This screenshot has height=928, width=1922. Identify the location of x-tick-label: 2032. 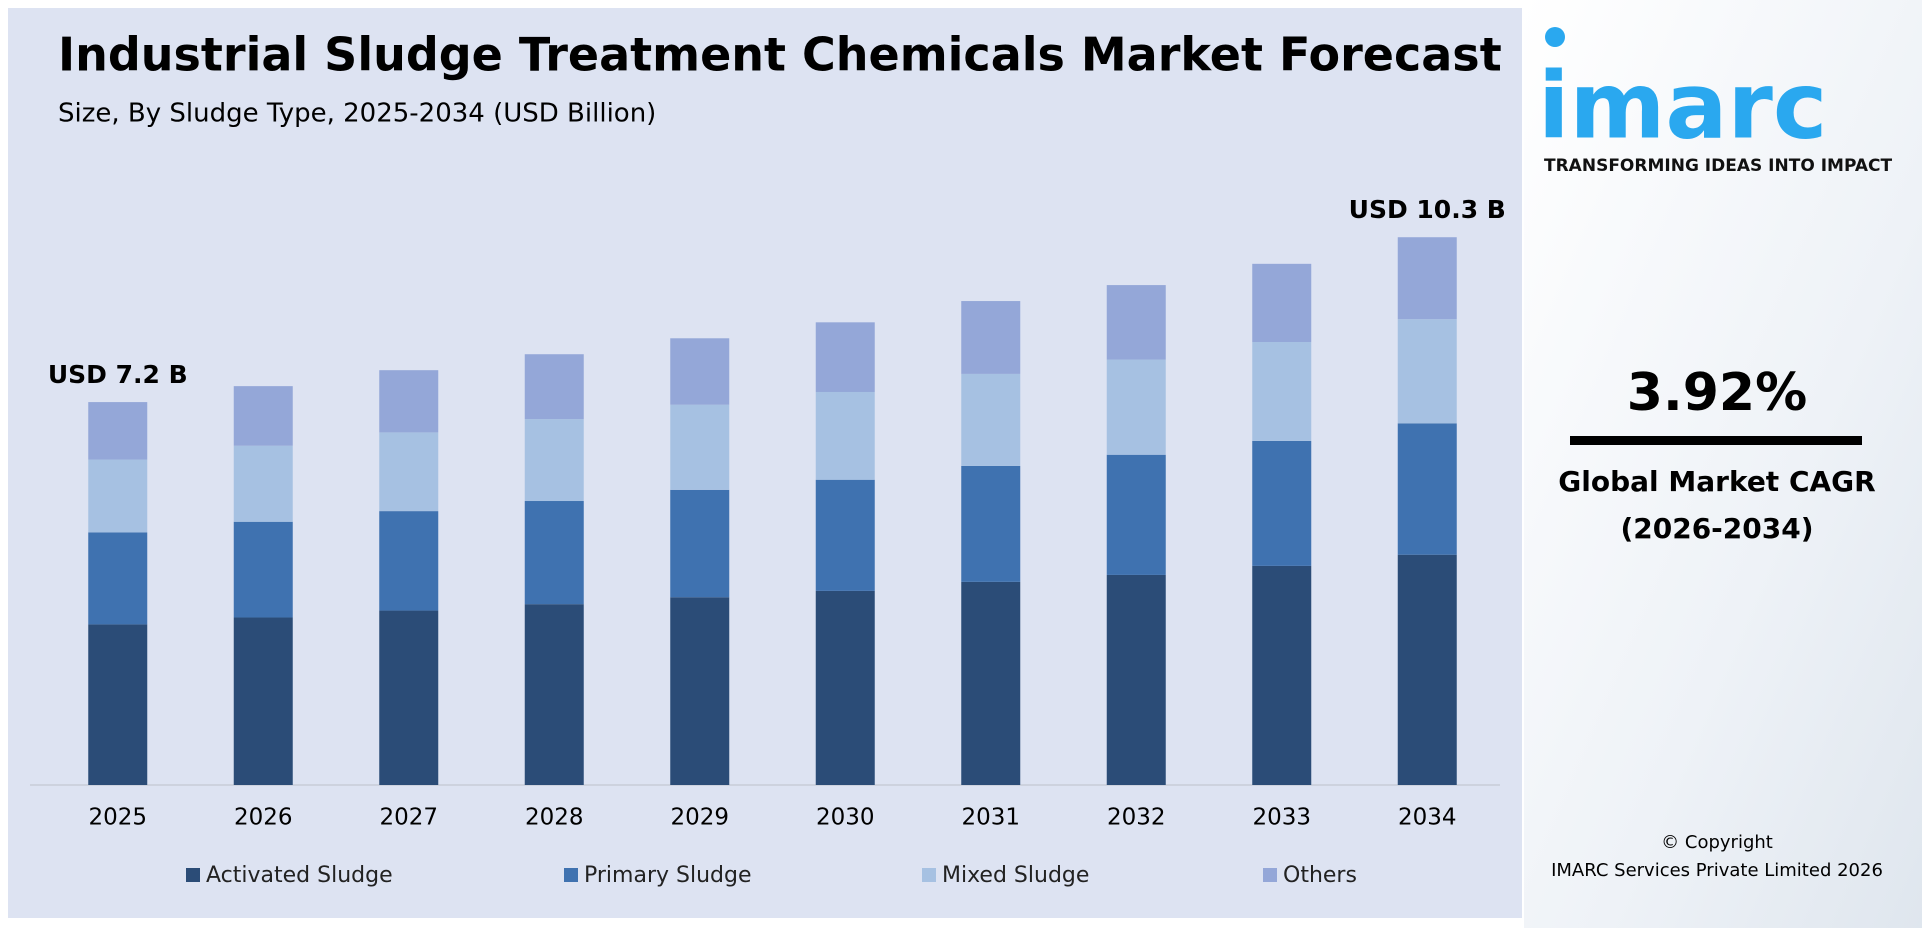
(1136, 818).